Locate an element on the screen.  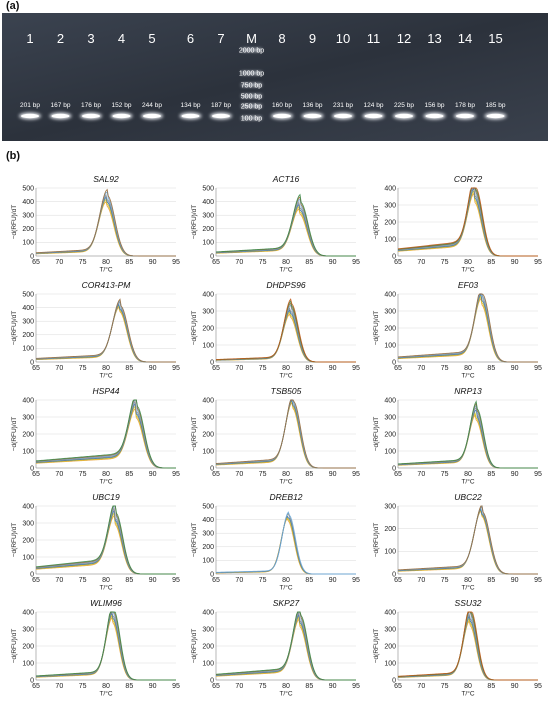
band-size-label: 167 bp is located at coordinates (61, 105).